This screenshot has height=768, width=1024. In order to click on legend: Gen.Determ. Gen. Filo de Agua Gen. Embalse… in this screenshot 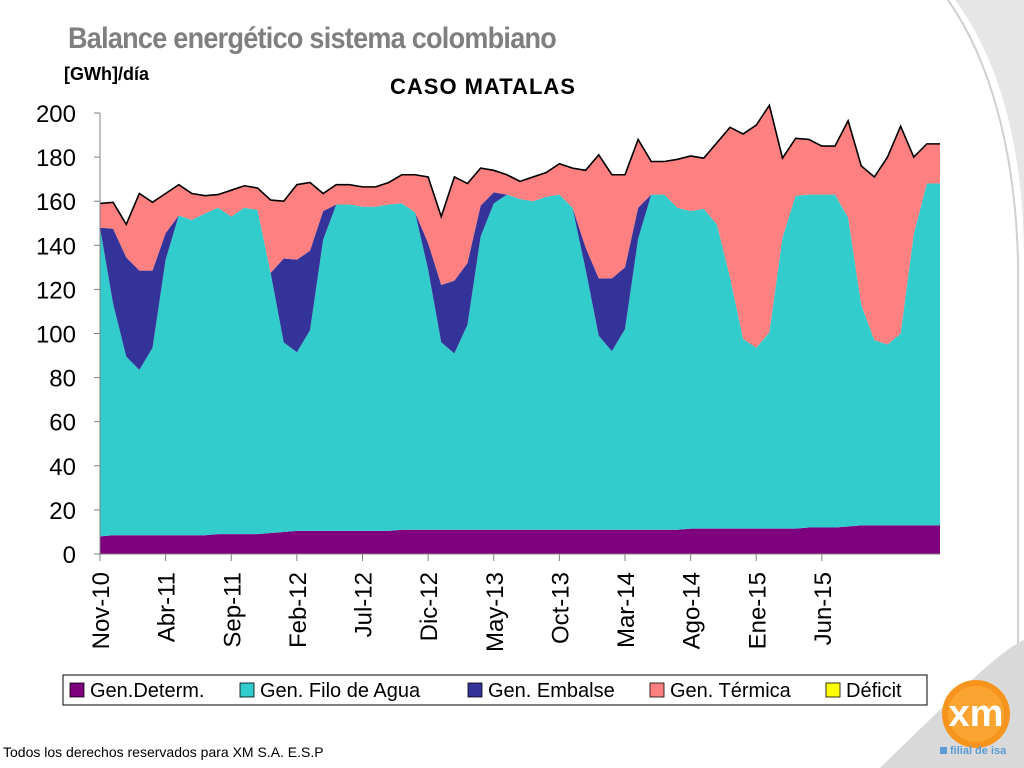, I will do `click(495, 690)`.